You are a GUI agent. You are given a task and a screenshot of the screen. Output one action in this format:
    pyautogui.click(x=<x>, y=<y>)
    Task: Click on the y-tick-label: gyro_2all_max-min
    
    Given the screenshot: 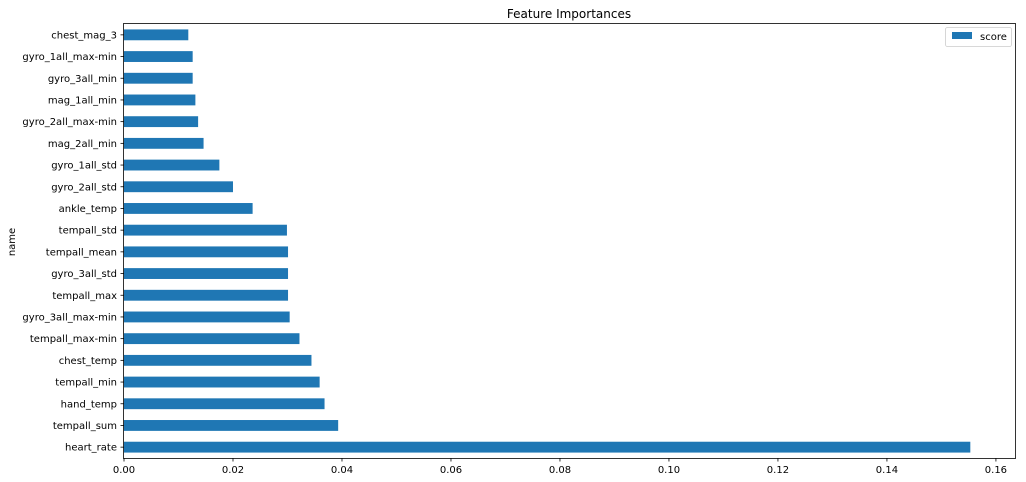 What is the action you would take?
    pyautogui.click(x=69, y=122)
    